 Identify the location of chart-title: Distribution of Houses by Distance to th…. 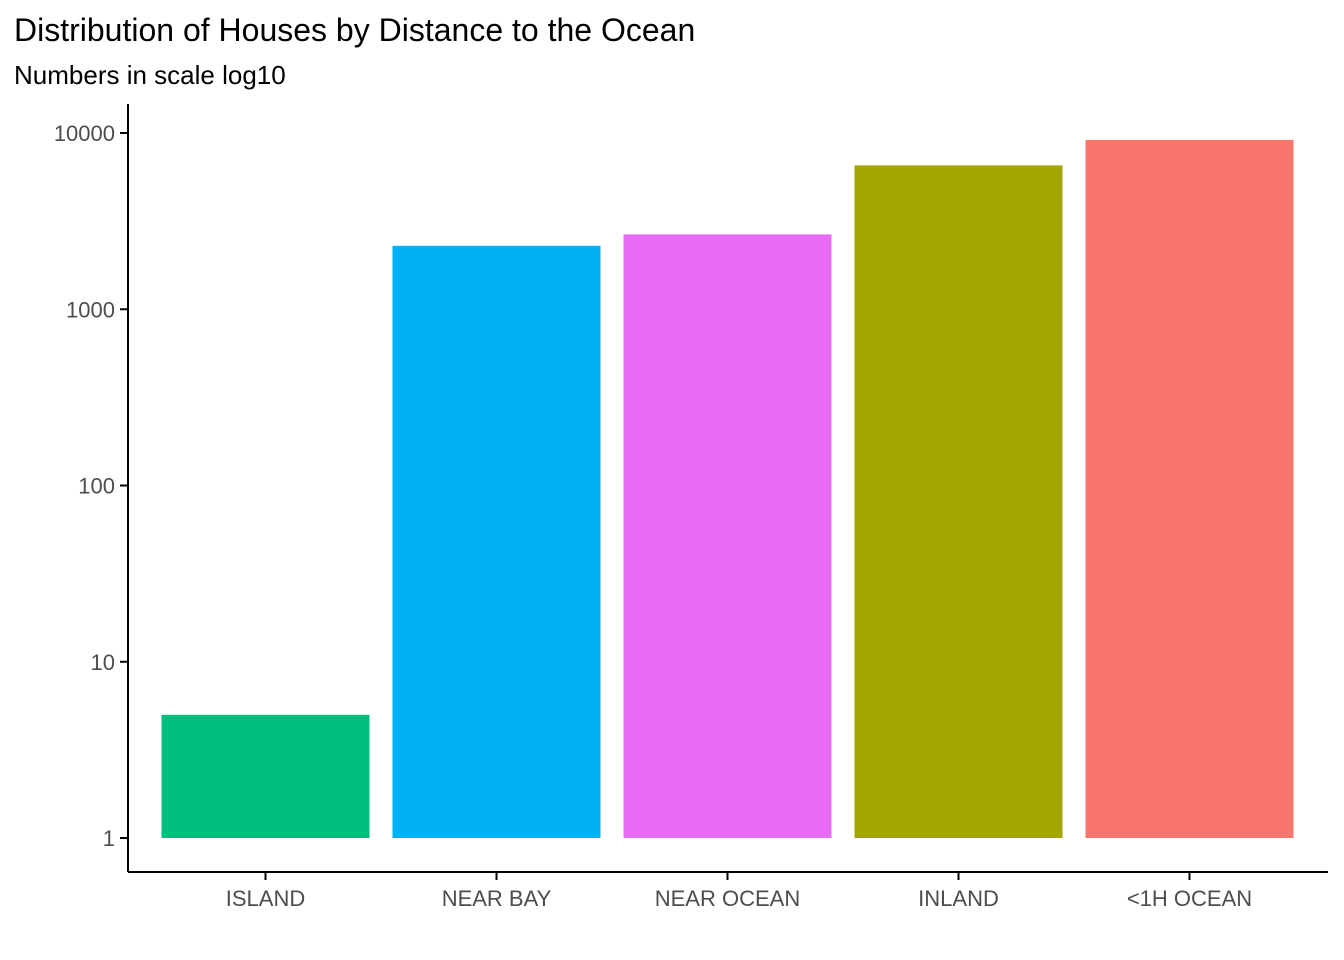
(354, 30).